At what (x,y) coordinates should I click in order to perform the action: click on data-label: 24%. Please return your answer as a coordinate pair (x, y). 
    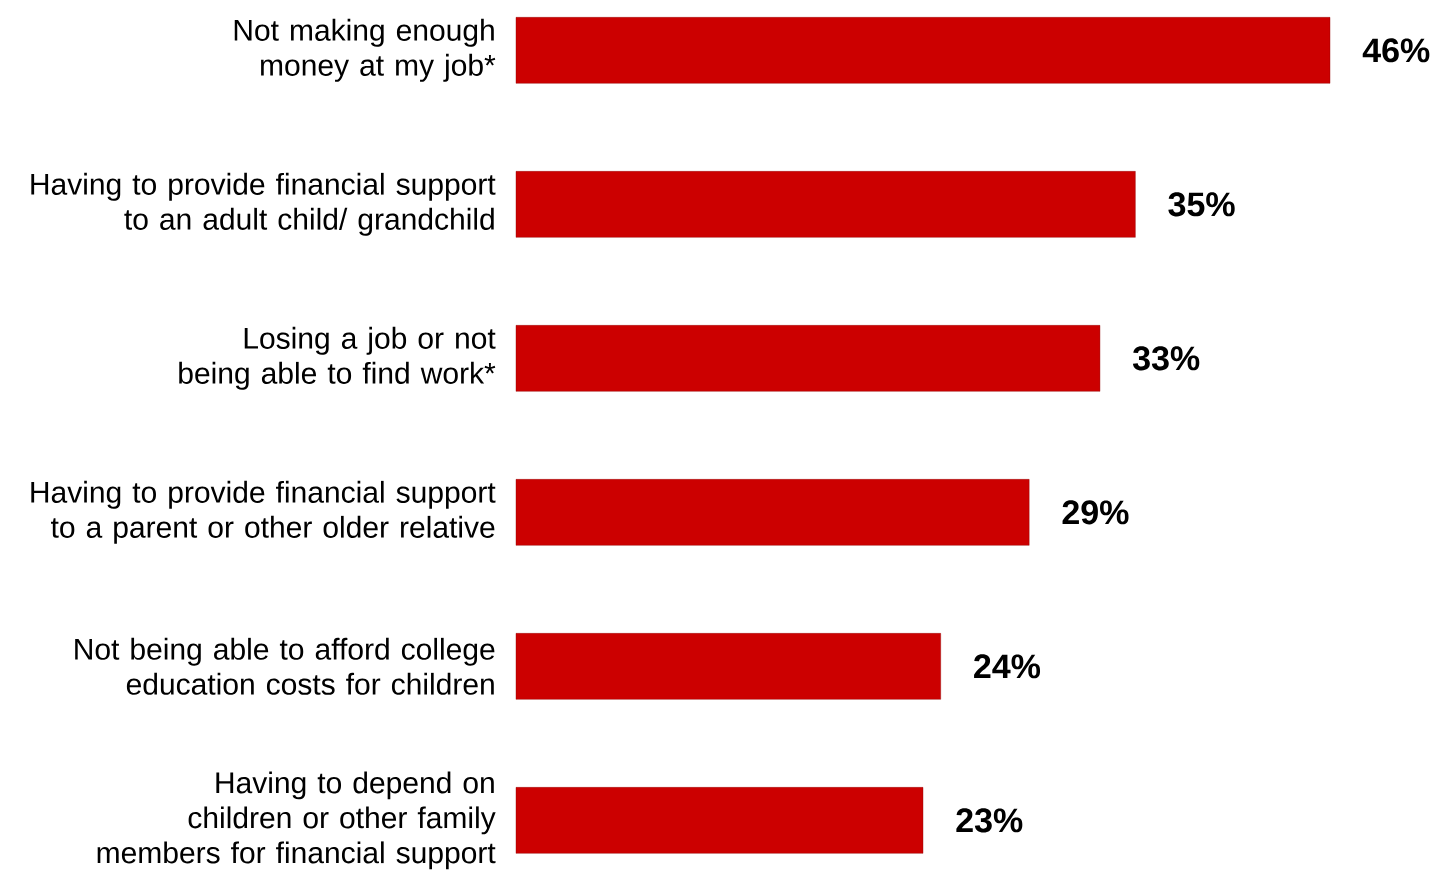
    Looking at the image, I should click on (1007, 666).